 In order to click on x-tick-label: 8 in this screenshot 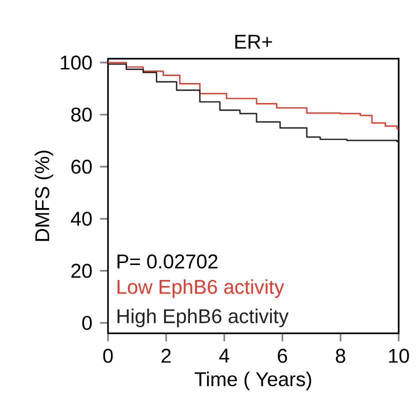, I will do `click(341, 355)`.